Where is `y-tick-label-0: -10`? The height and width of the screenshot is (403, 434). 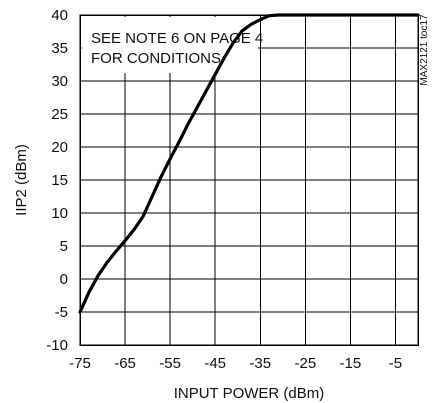 y-tick-label-0: -10 is located at coordinates (57, 345).